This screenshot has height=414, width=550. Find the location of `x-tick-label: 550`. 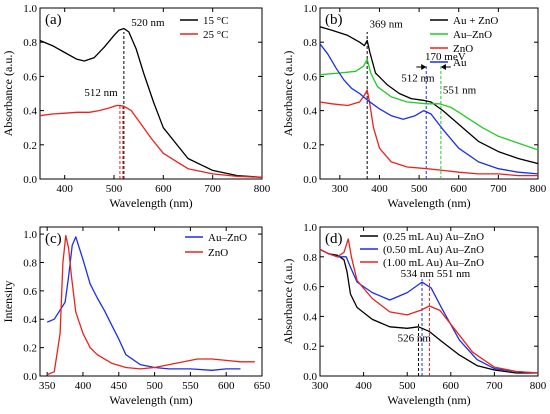

x-tick-label: 550 is located at coordinates (190, 386).